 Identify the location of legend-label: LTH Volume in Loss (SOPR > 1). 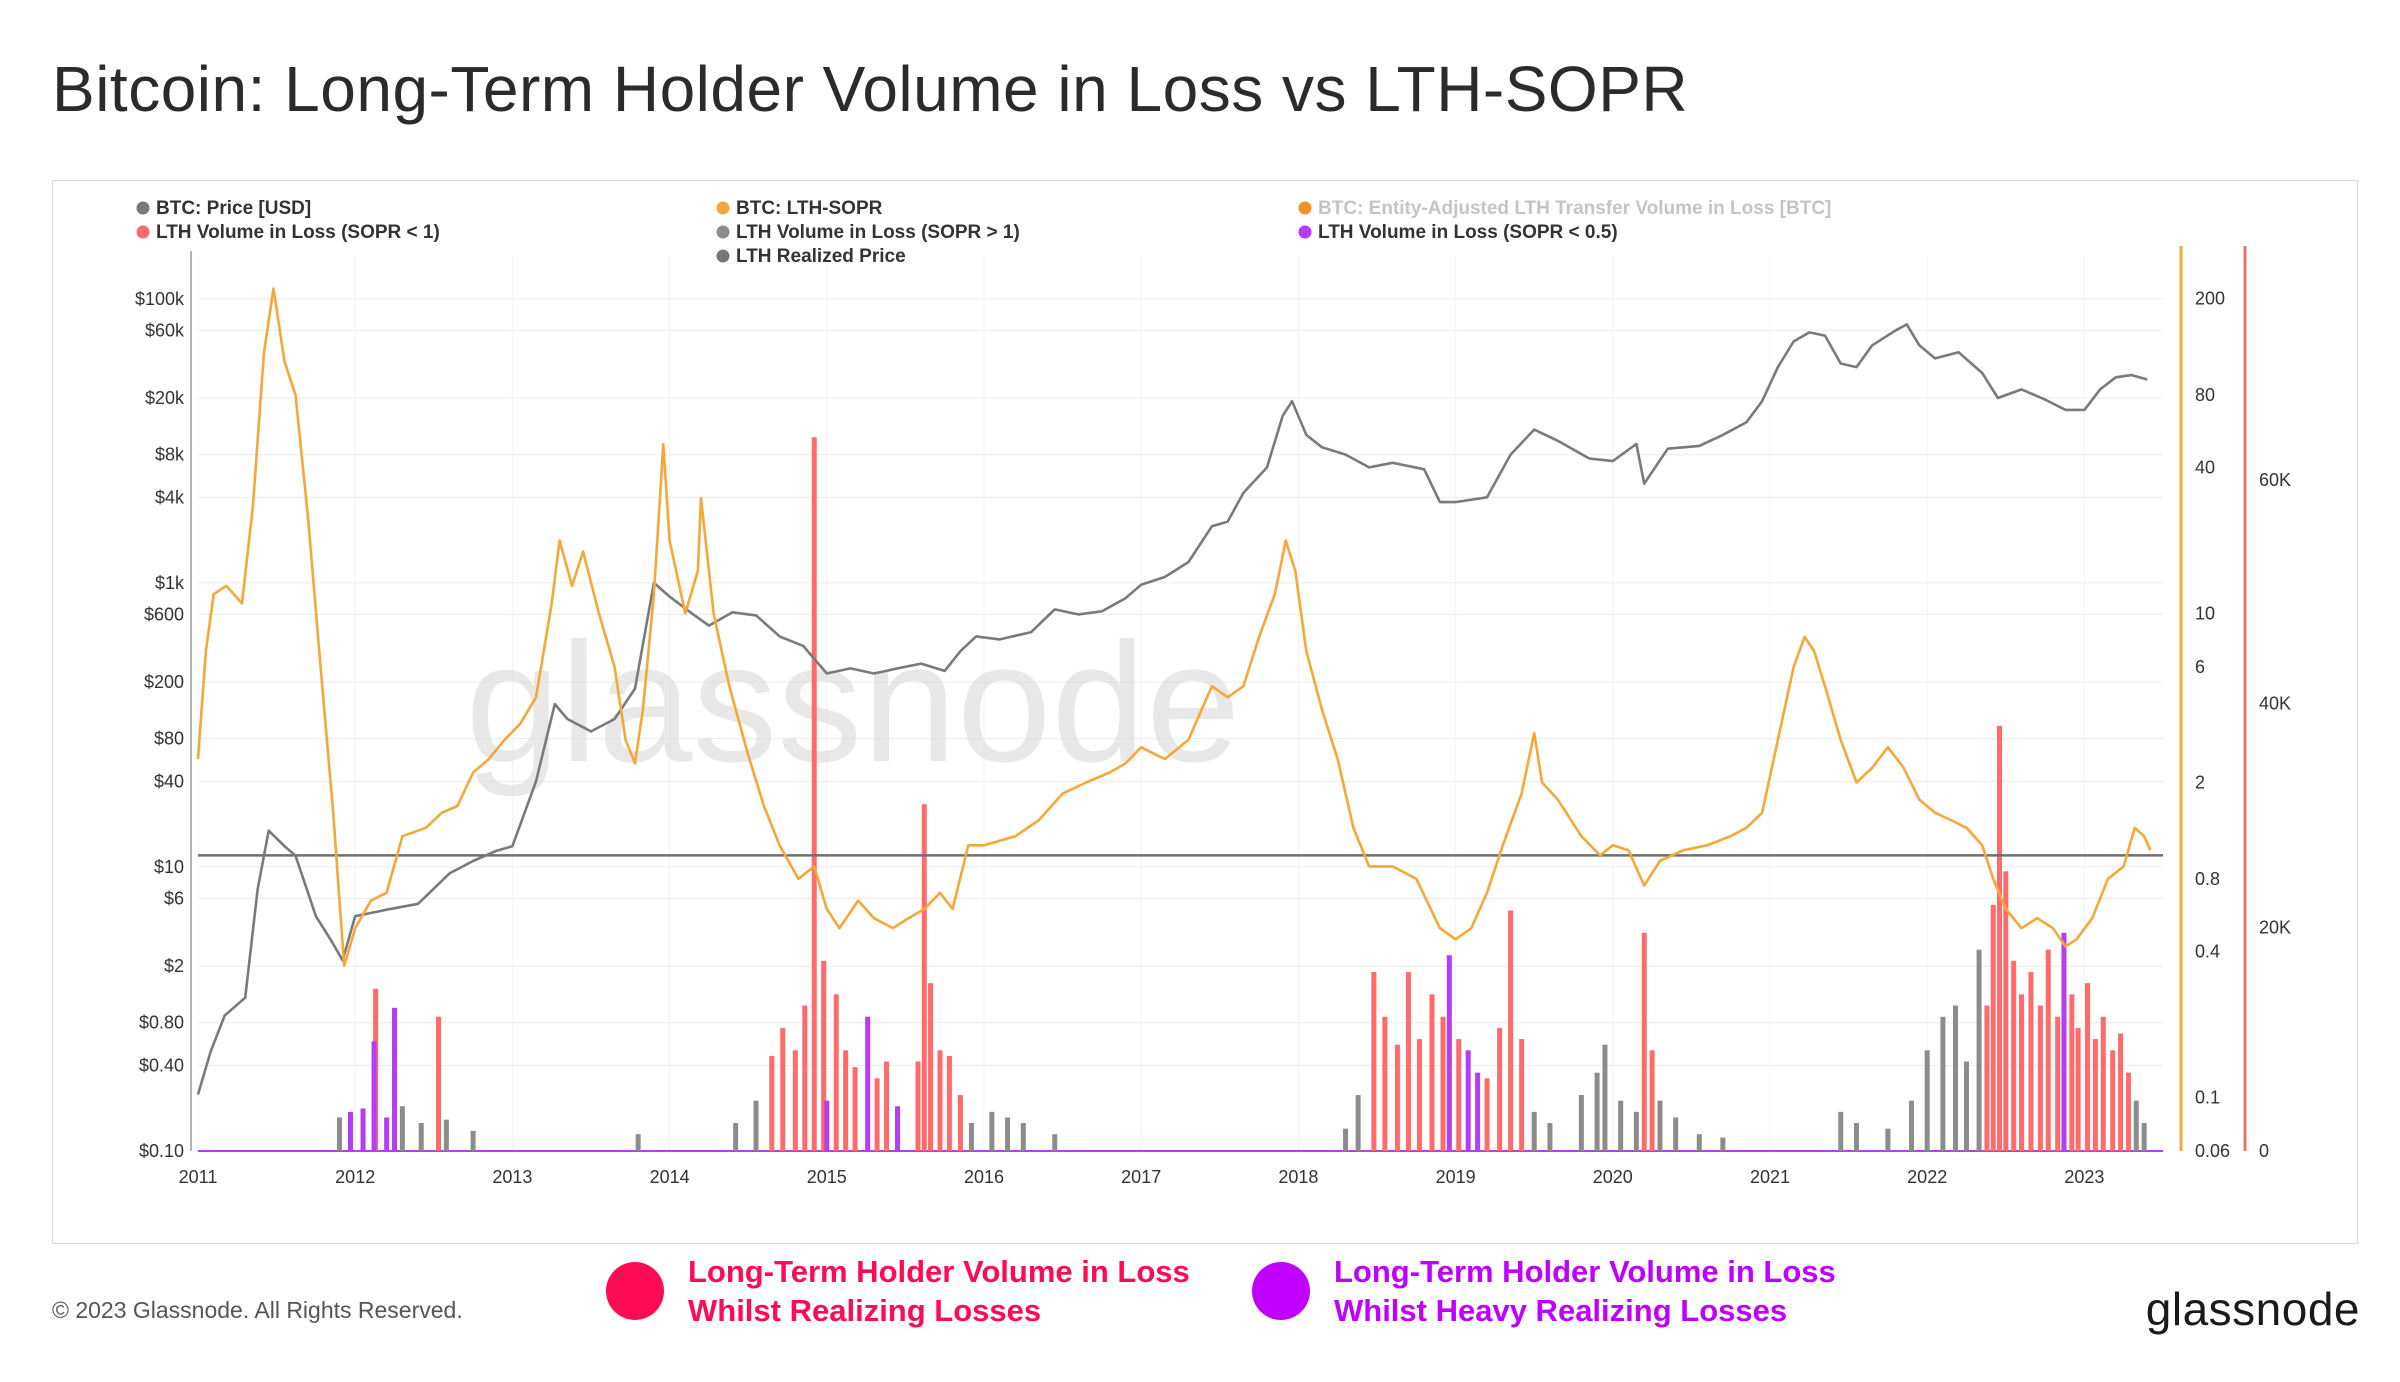
(878, 232).